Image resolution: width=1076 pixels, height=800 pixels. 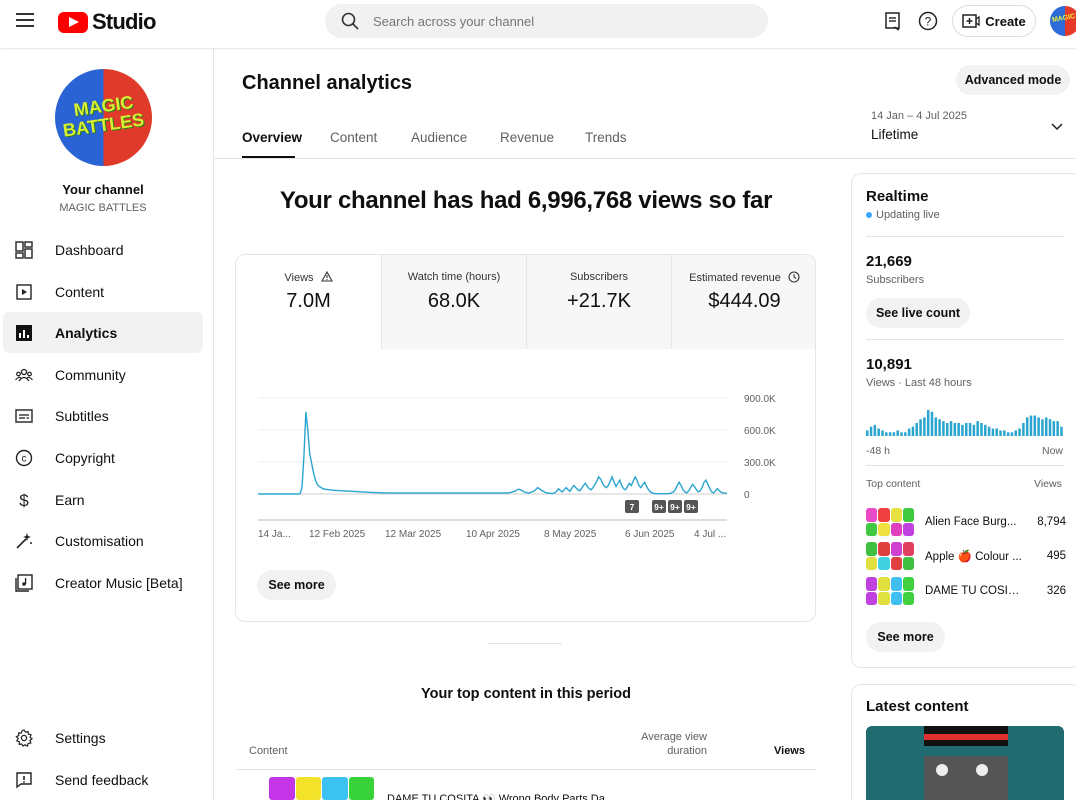 What do you see at coordinates (107, 22) in the screenshot?
I see `studio-logo: Studio` at bounding box center [107, 22].